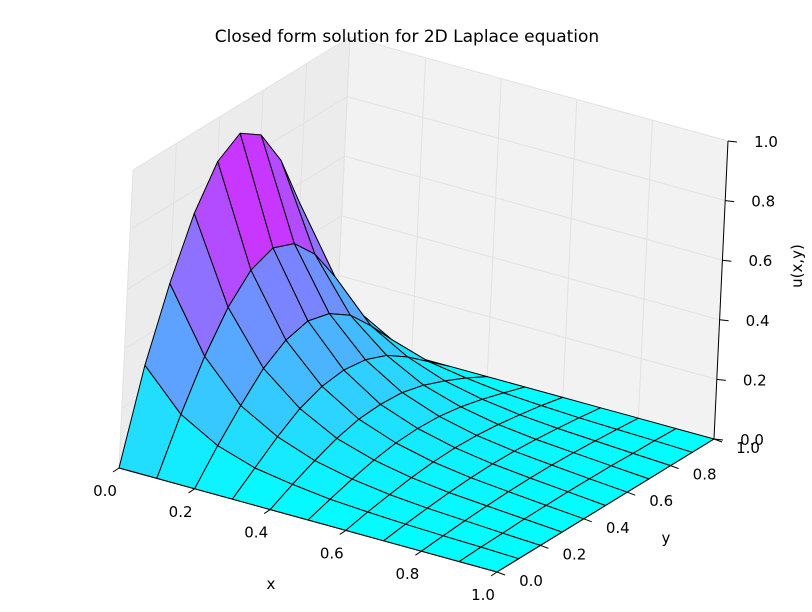 This screenshot has width=812, height=612. What do you see at coordinates (705, 475) in the screenshot?
I see `y-tick-label: 0.8` at bounding box center [705, 475].